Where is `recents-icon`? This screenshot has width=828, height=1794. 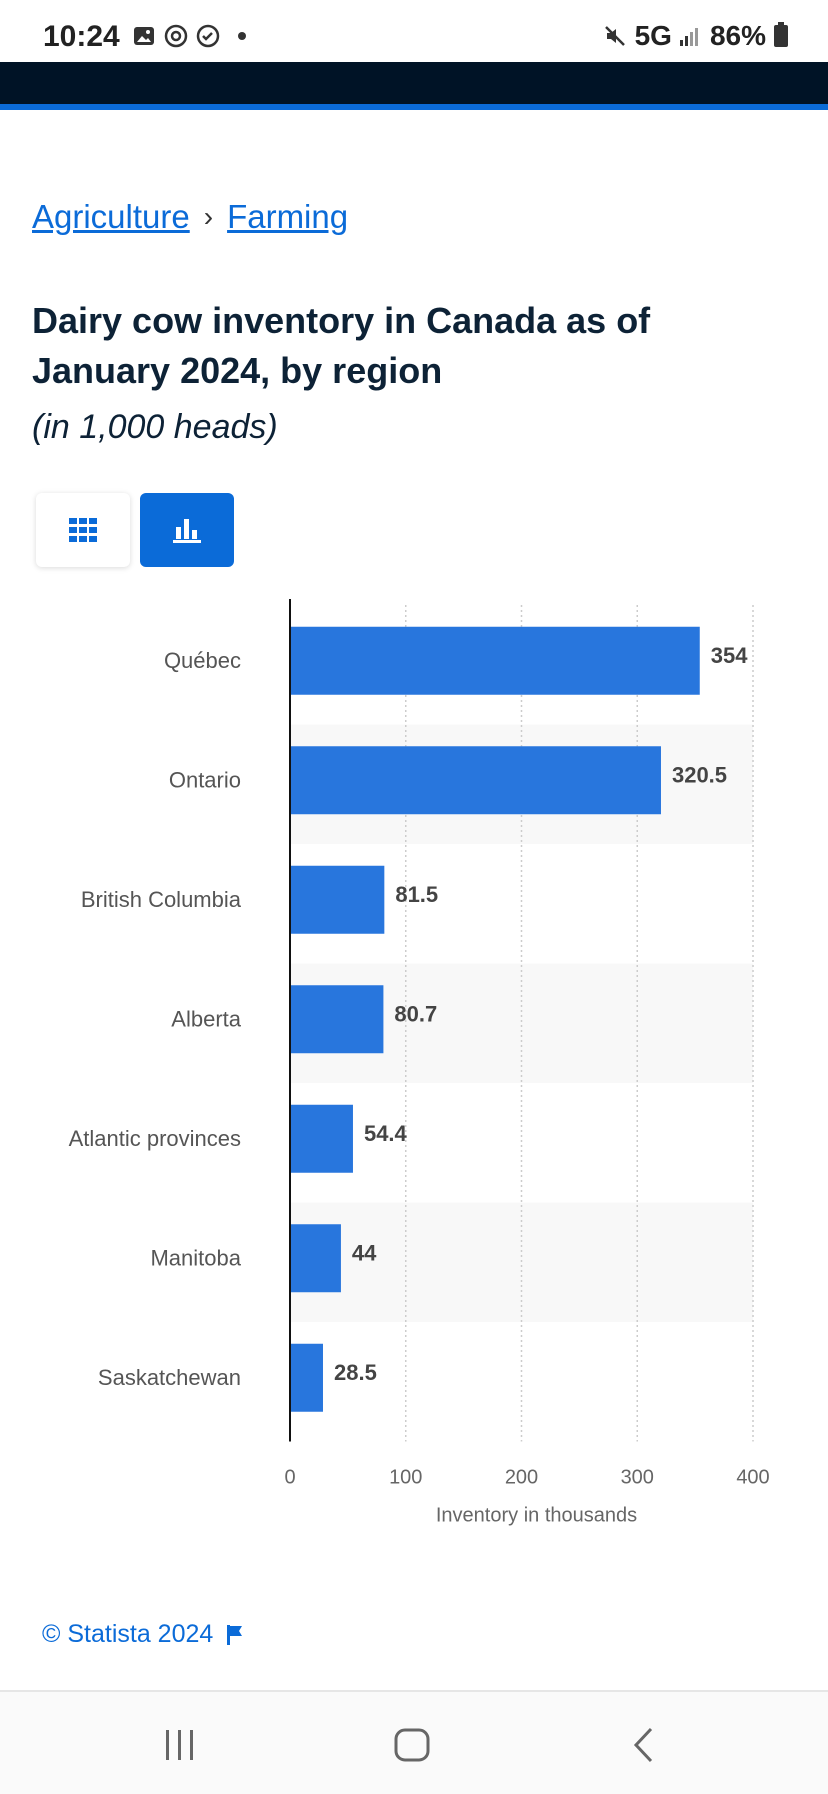
recents-icon is located at coordinates (179, 1745).